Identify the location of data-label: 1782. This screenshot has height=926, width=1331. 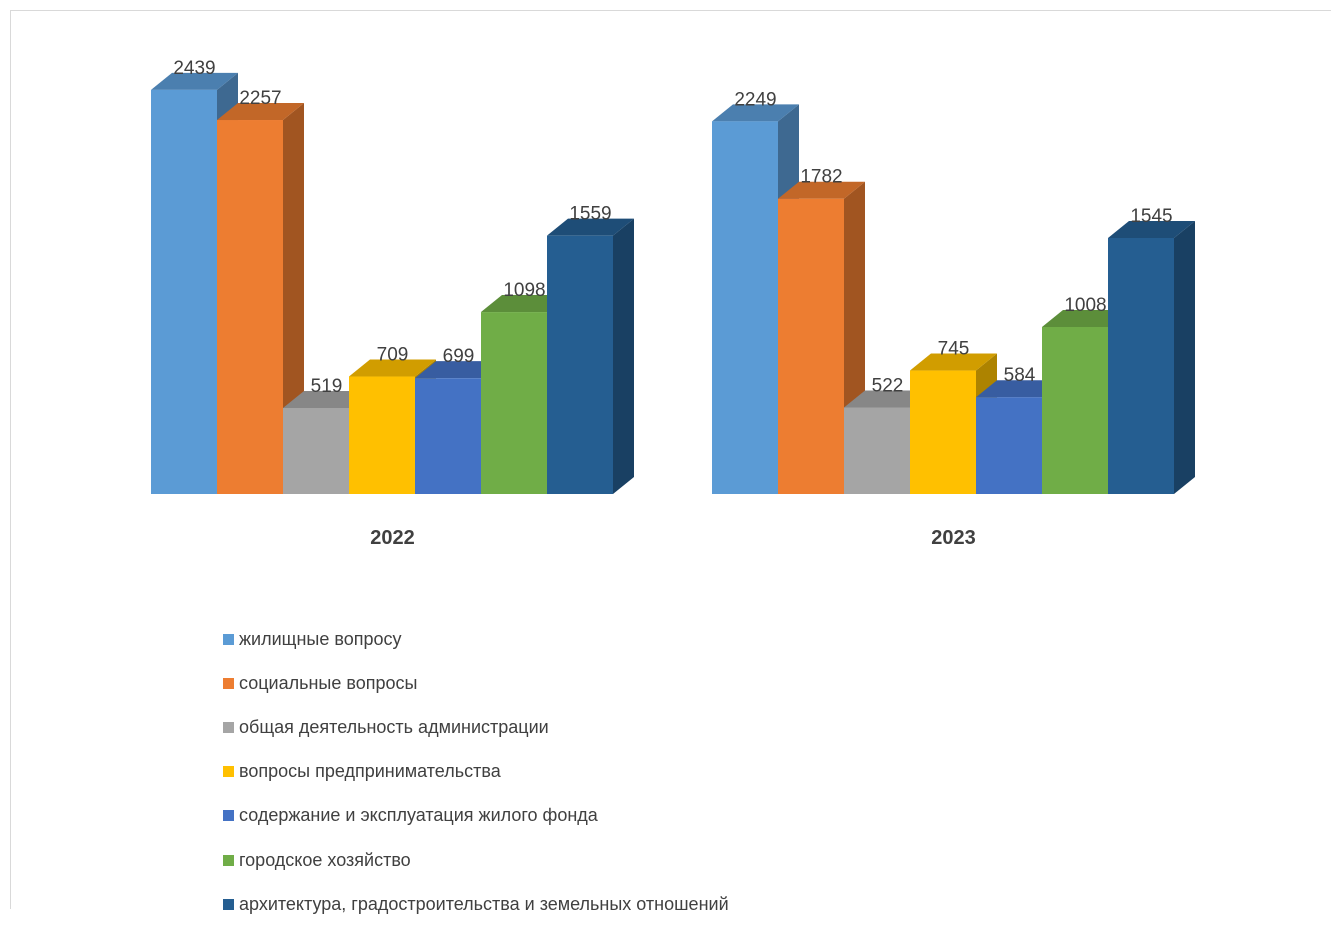
(821, 177).